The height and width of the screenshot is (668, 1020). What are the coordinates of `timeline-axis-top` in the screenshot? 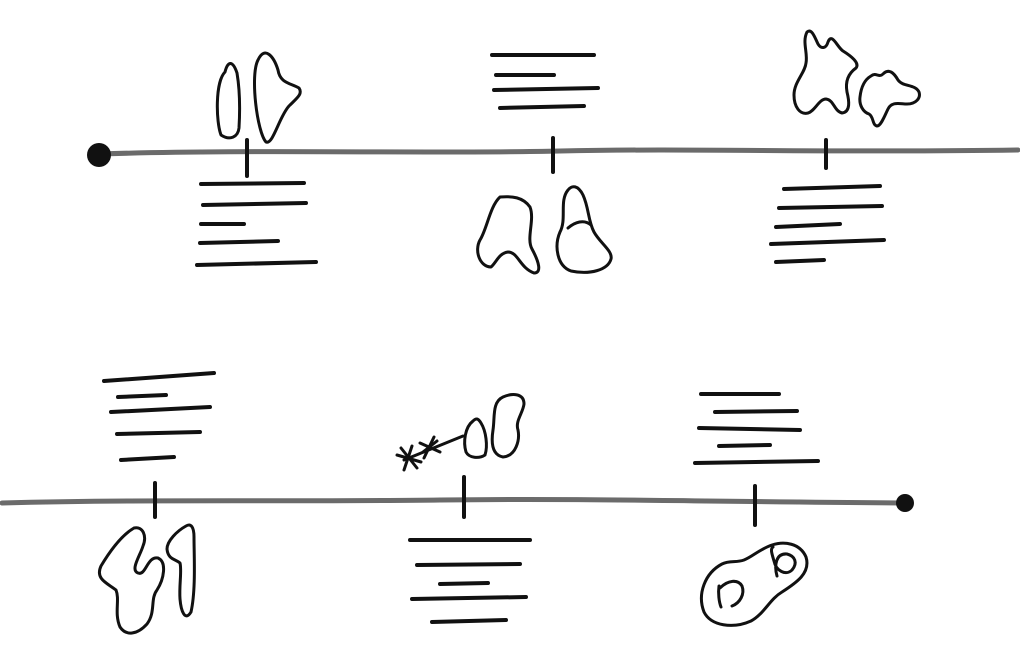 It's located at (558, 152).